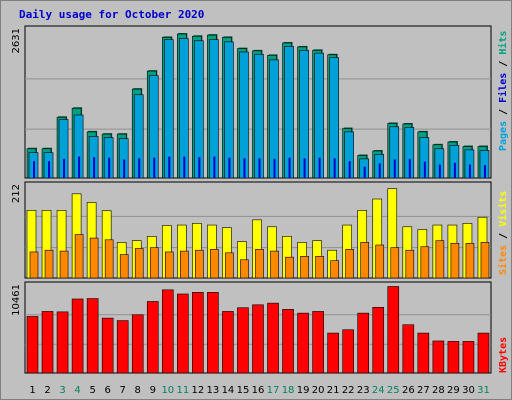 The image size is (512, 400). I want to click on day-label: 6, so click(107, 390).